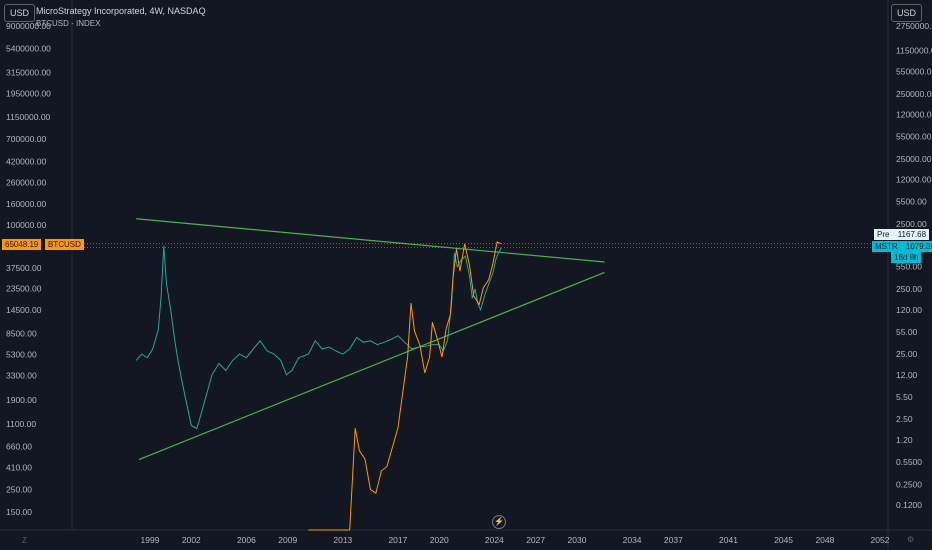  Describe the element at coordinates (24, 289) in the screenshot. I see `left-axis-tick-11: 23500.00` at that location.